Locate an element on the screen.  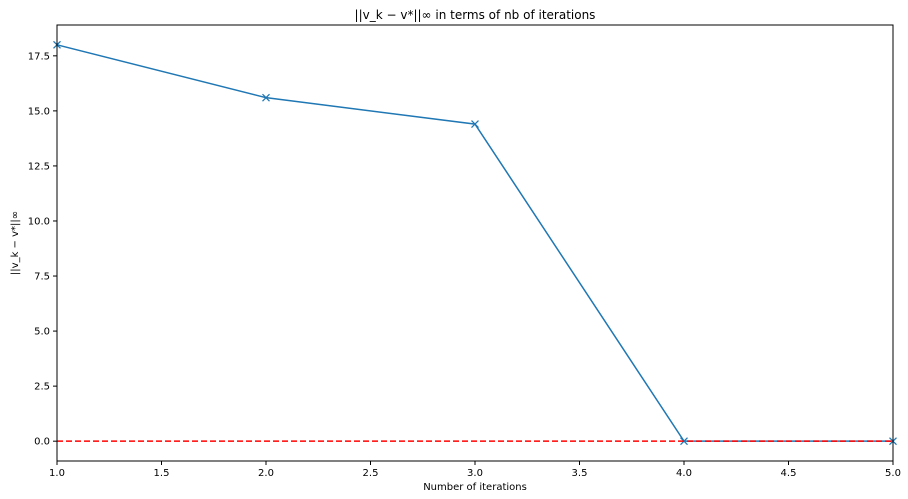
y-tick-label: 2.5 is located at coordinates (42, 387).